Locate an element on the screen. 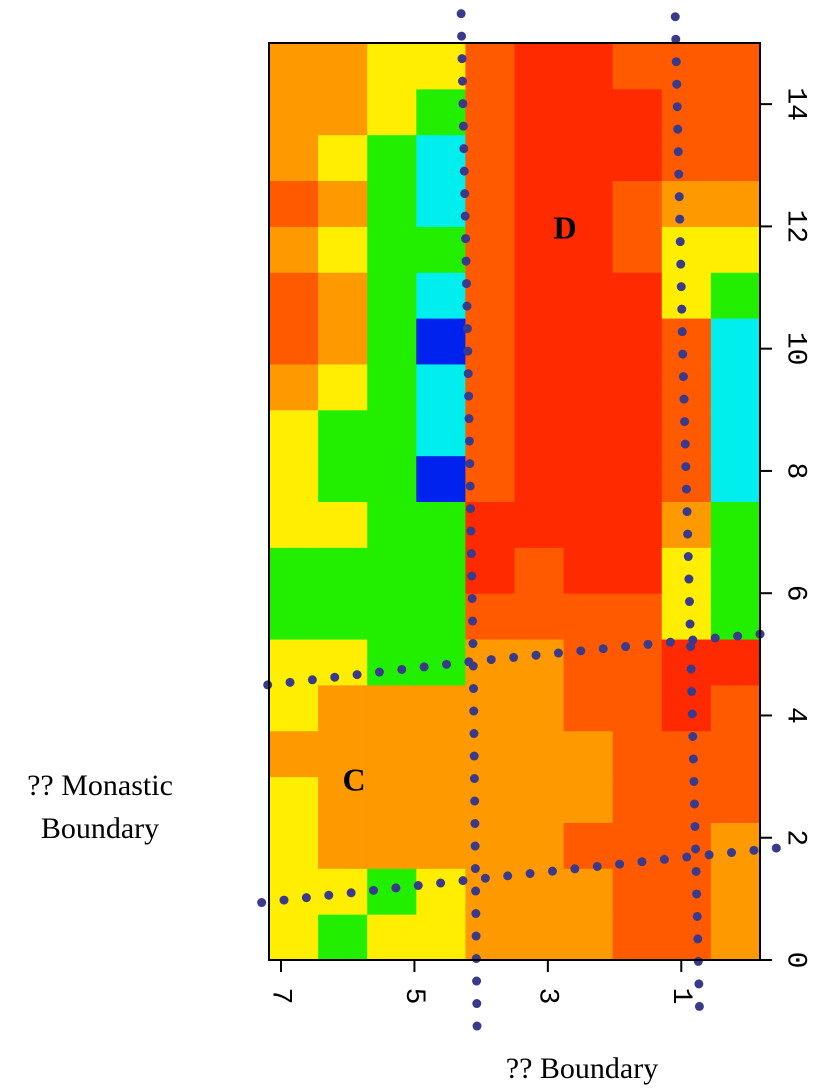  boundary-line is located at coordinates (469, 525).